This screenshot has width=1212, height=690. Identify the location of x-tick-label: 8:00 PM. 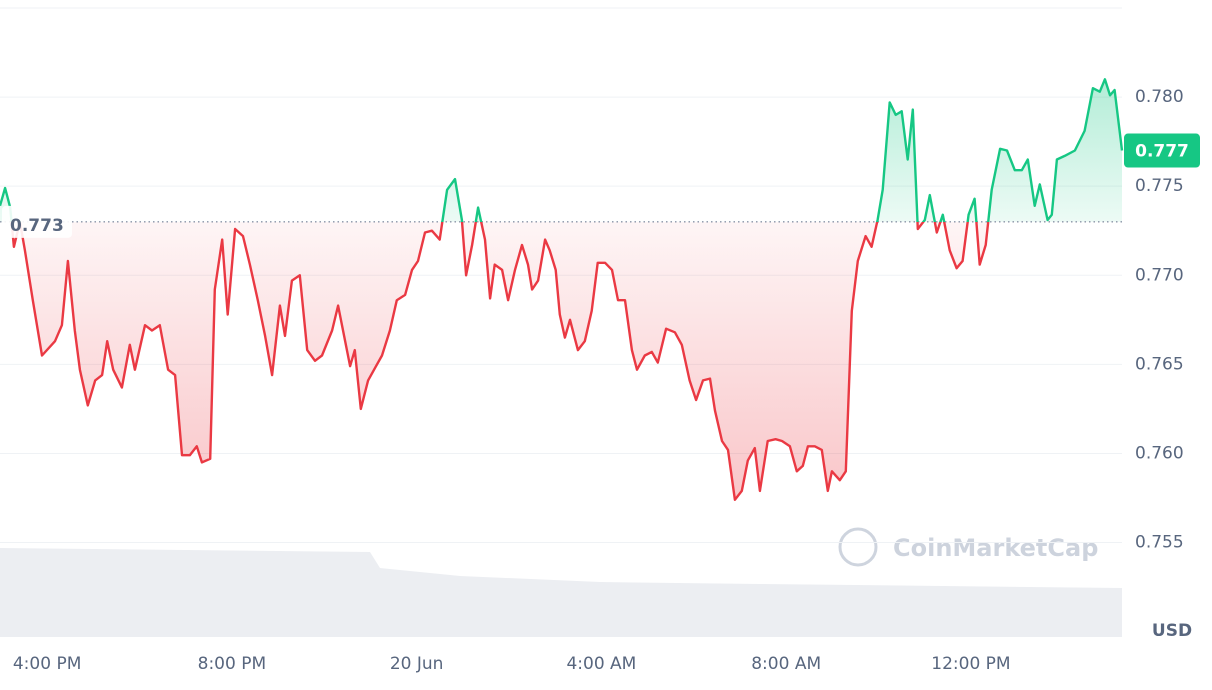
(232, 664).